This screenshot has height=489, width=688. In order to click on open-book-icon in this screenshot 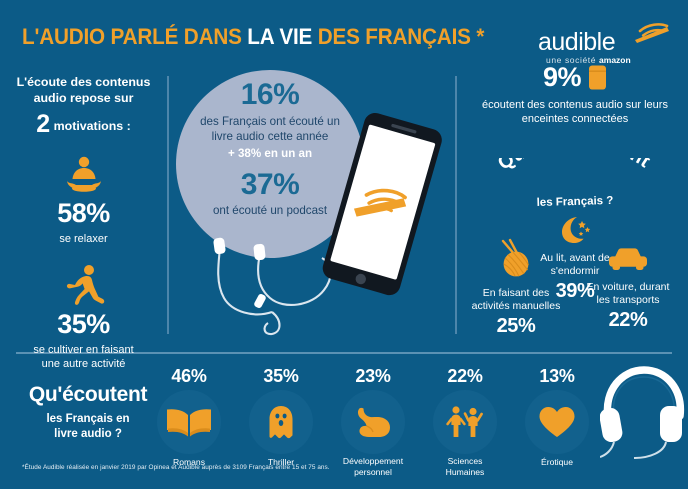, I will do `click(189, 422)`.